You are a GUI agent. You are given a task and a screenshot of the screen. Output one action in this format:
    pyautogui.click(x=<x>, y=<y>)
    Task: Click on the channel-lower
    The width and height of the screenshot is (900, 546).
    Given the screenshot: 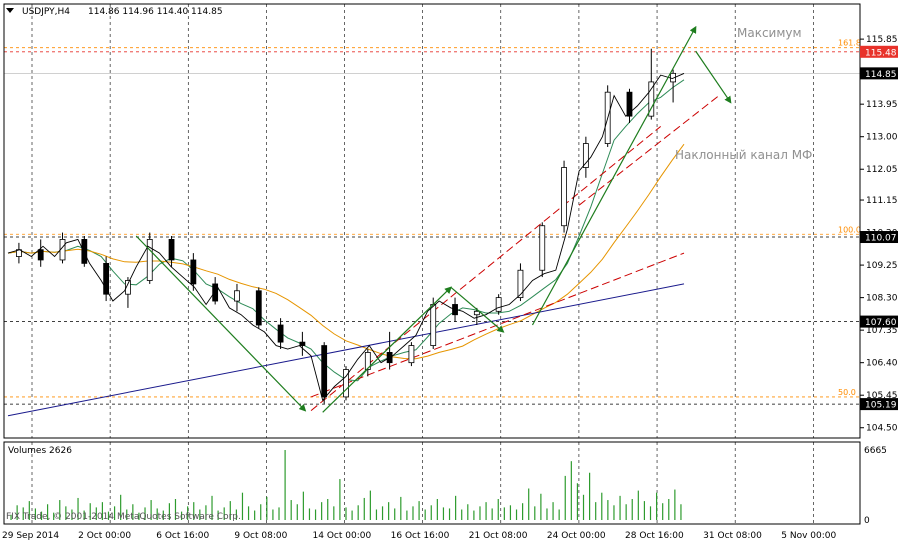 What is the action you would take?
    pyautogui.click(x=497, y=325)
    